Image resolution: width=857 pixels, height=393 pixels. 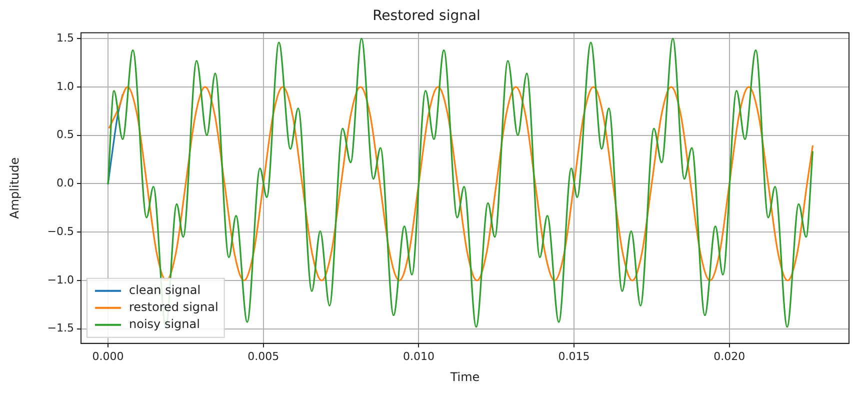 What do you see at coordinates (574, 356) in the screenshot?
I see `x-tick-label: 0.015` at bounding box center [574, 356].